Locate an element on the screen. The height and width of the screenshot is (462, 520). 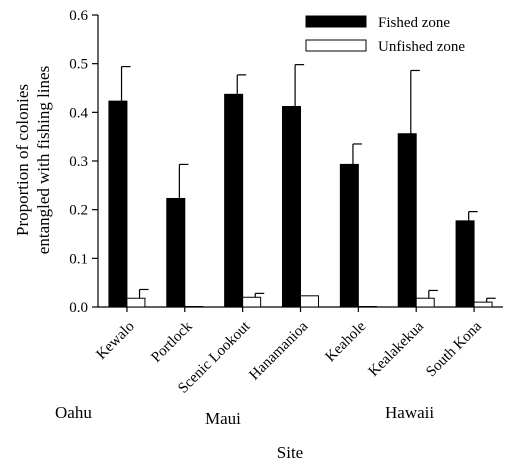
island-label: Oahu is located at coordinates (73, 412).